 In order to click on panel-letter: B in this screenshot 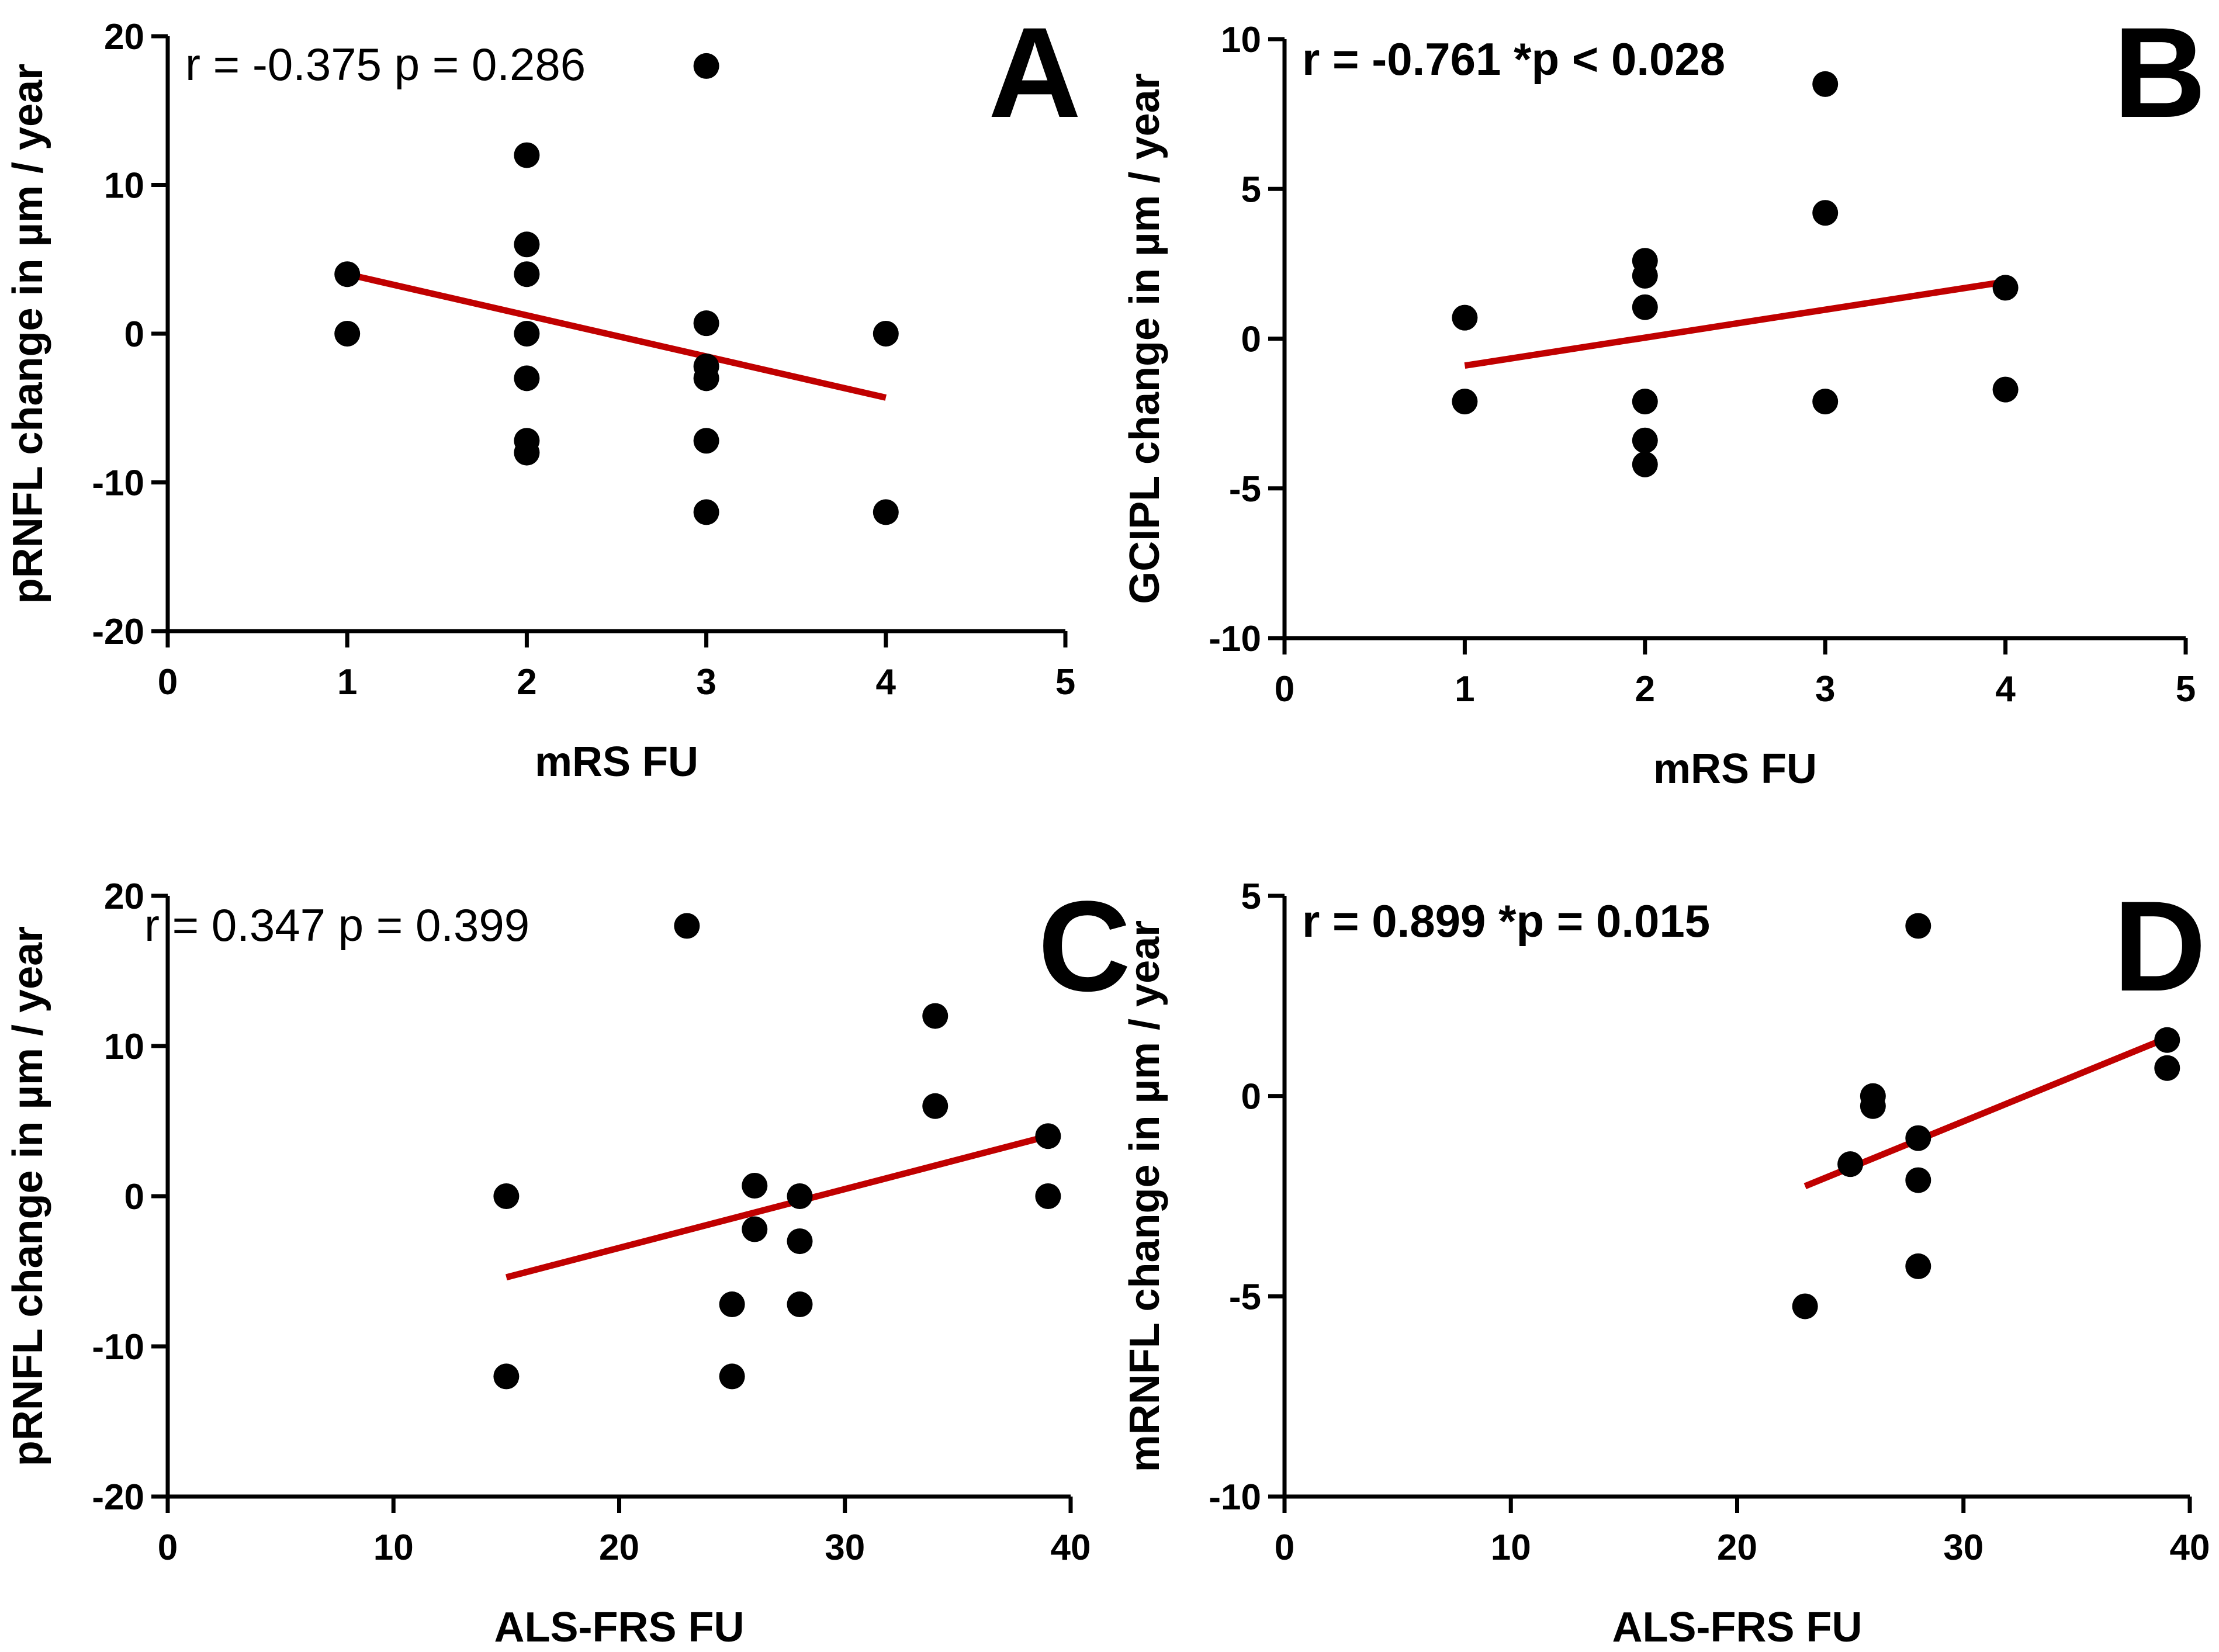, I will do `click(2159, 73)`.